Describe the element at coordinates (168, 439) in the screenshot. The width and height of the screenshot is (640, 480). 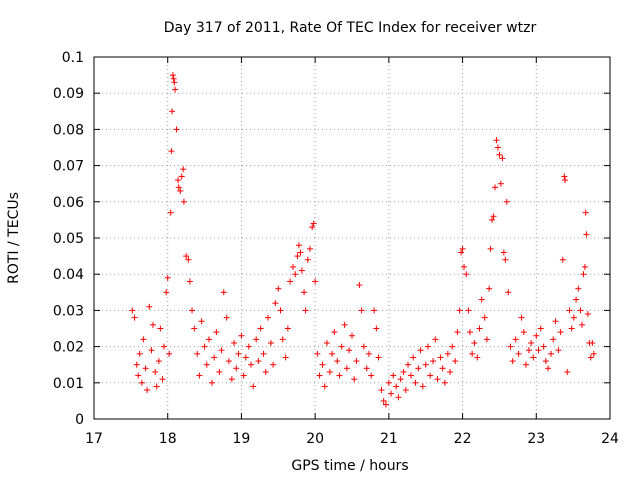
I see `x-tick-label: 18` at that location.